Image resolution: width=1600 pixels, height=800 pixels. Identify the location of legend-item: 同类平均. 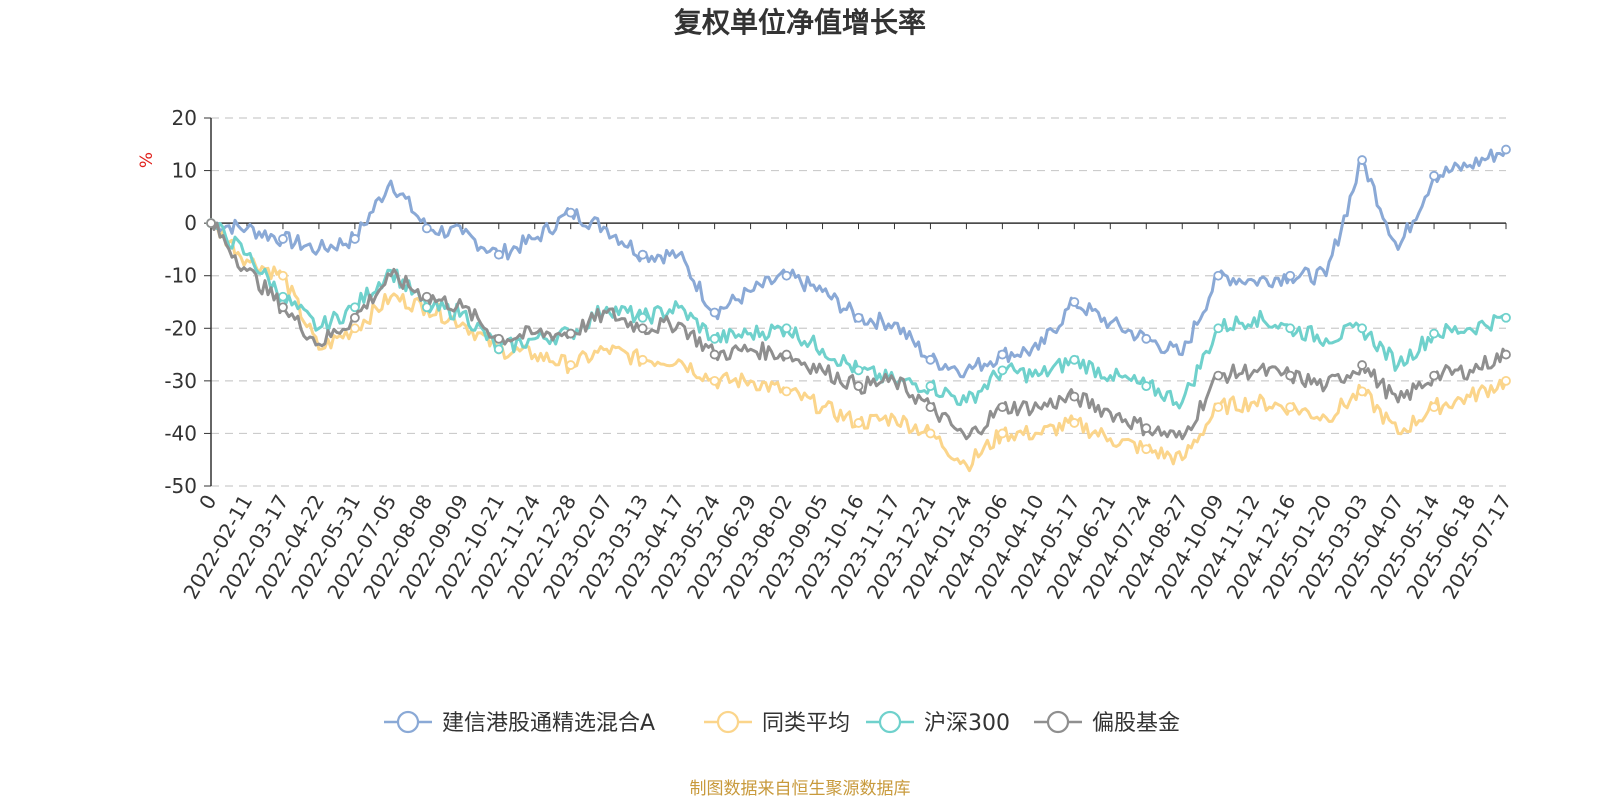
(777, 723).